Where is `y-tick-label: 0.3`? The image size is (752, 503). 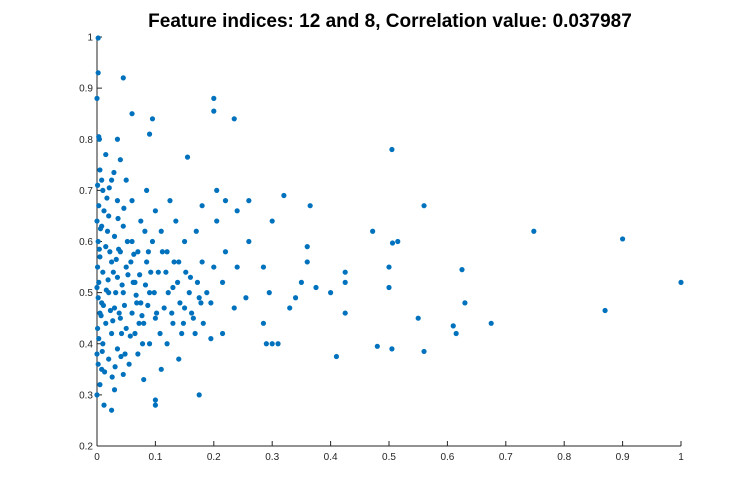 y-tick-label: 0.3 is located at coordinates (86, 395).